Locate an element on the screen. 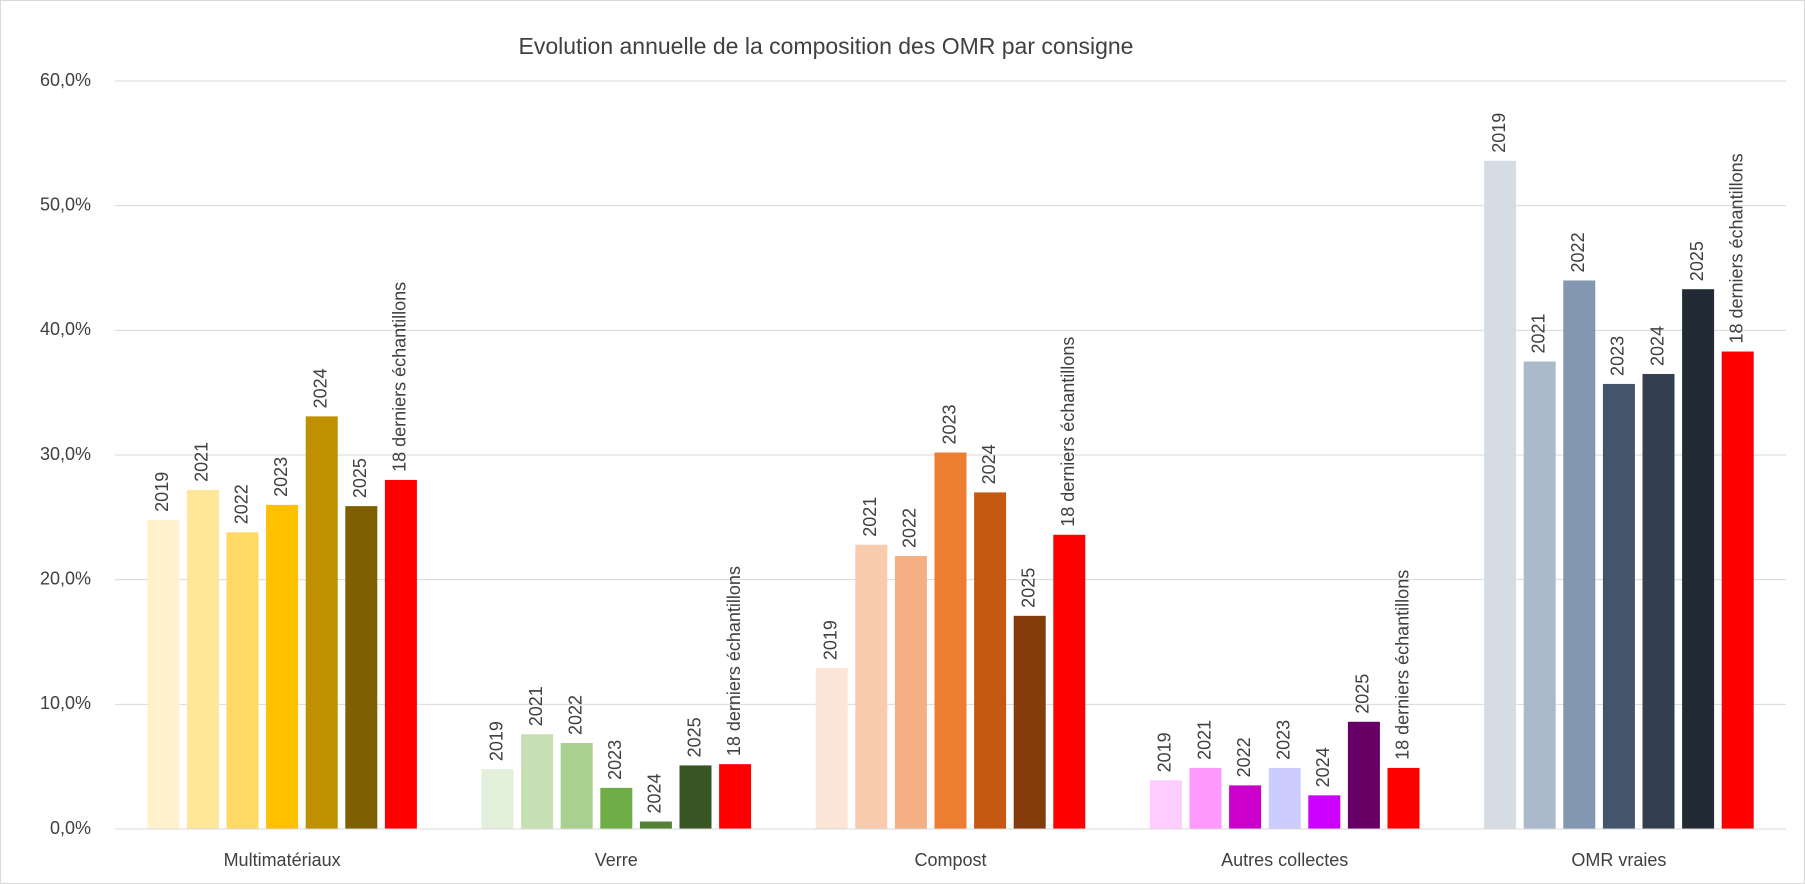 This screenshot has height=884, width=1805. y-tick-label: 30,0% is located at coordinates (65, 454).